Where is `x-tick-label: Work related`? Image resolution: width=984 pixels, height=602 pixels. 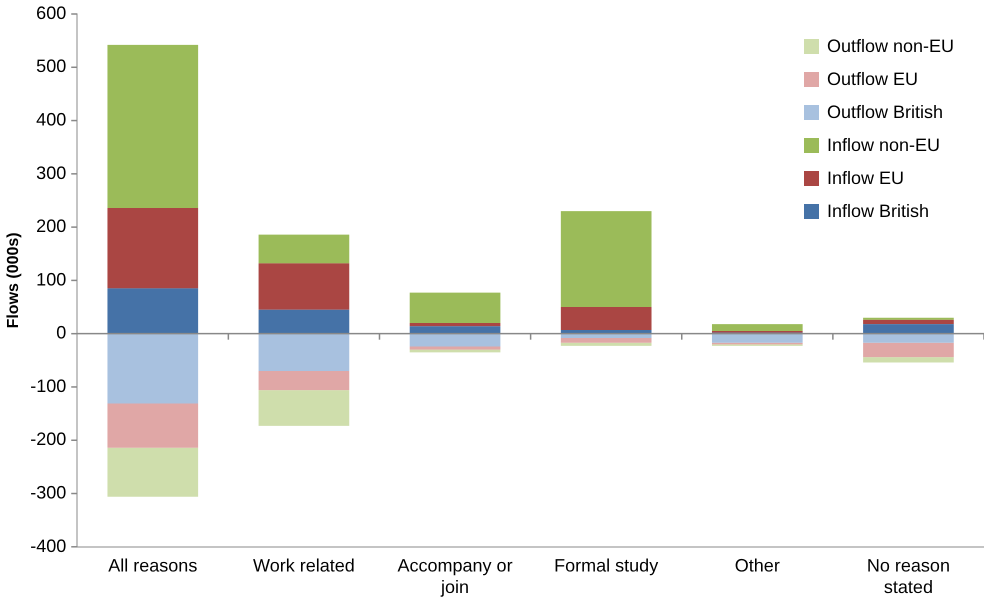
x-tick-label: Work related is located at coordinates (304, 566).